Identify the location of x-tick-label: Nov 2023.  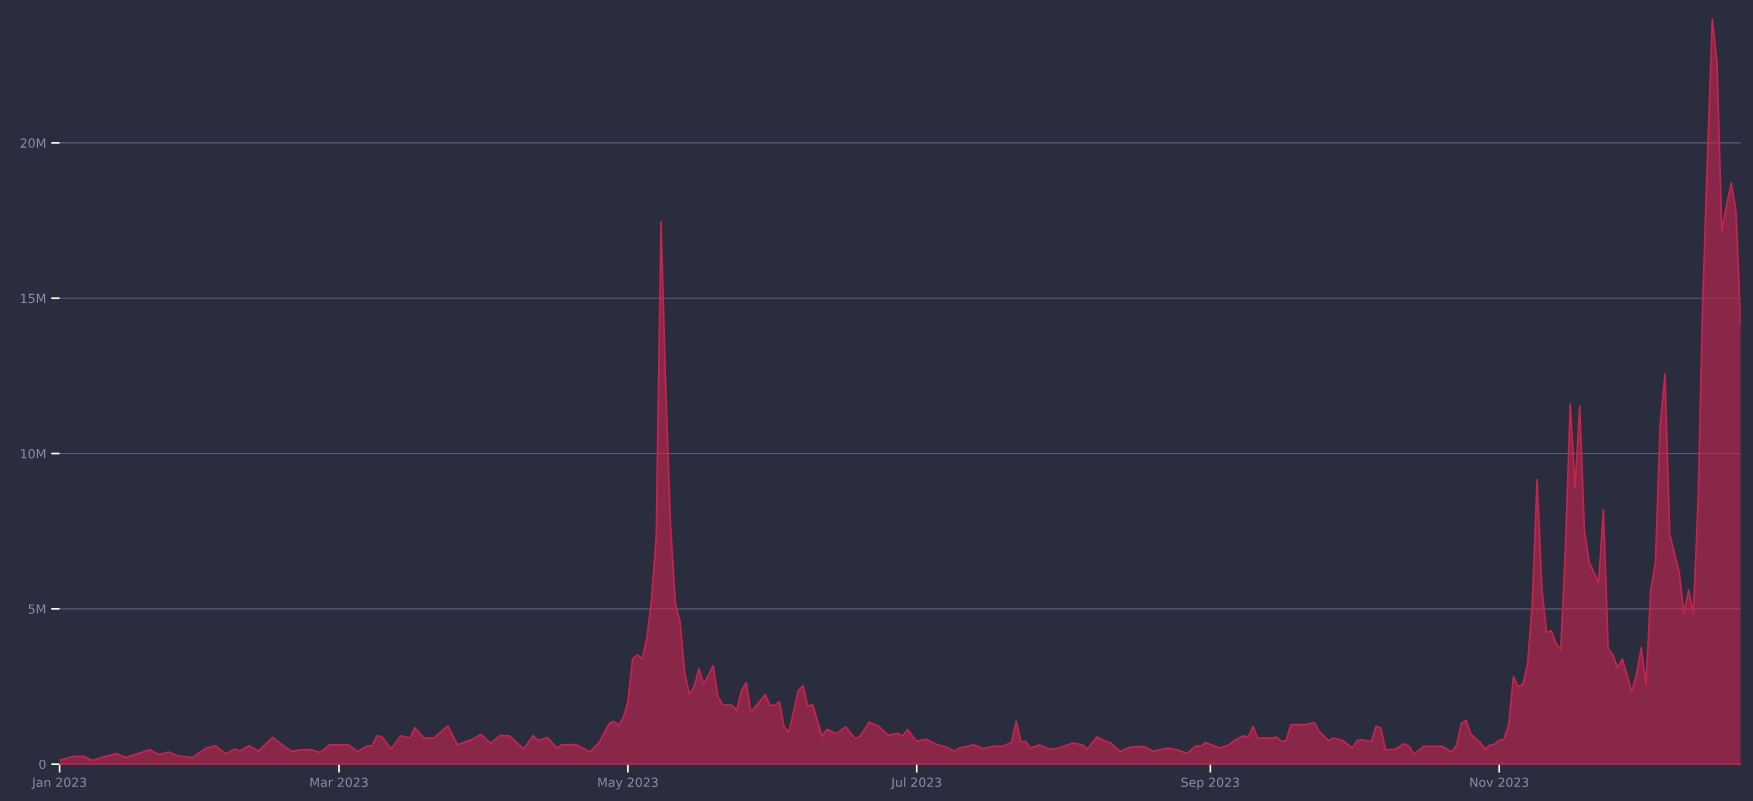
(1499, 782).